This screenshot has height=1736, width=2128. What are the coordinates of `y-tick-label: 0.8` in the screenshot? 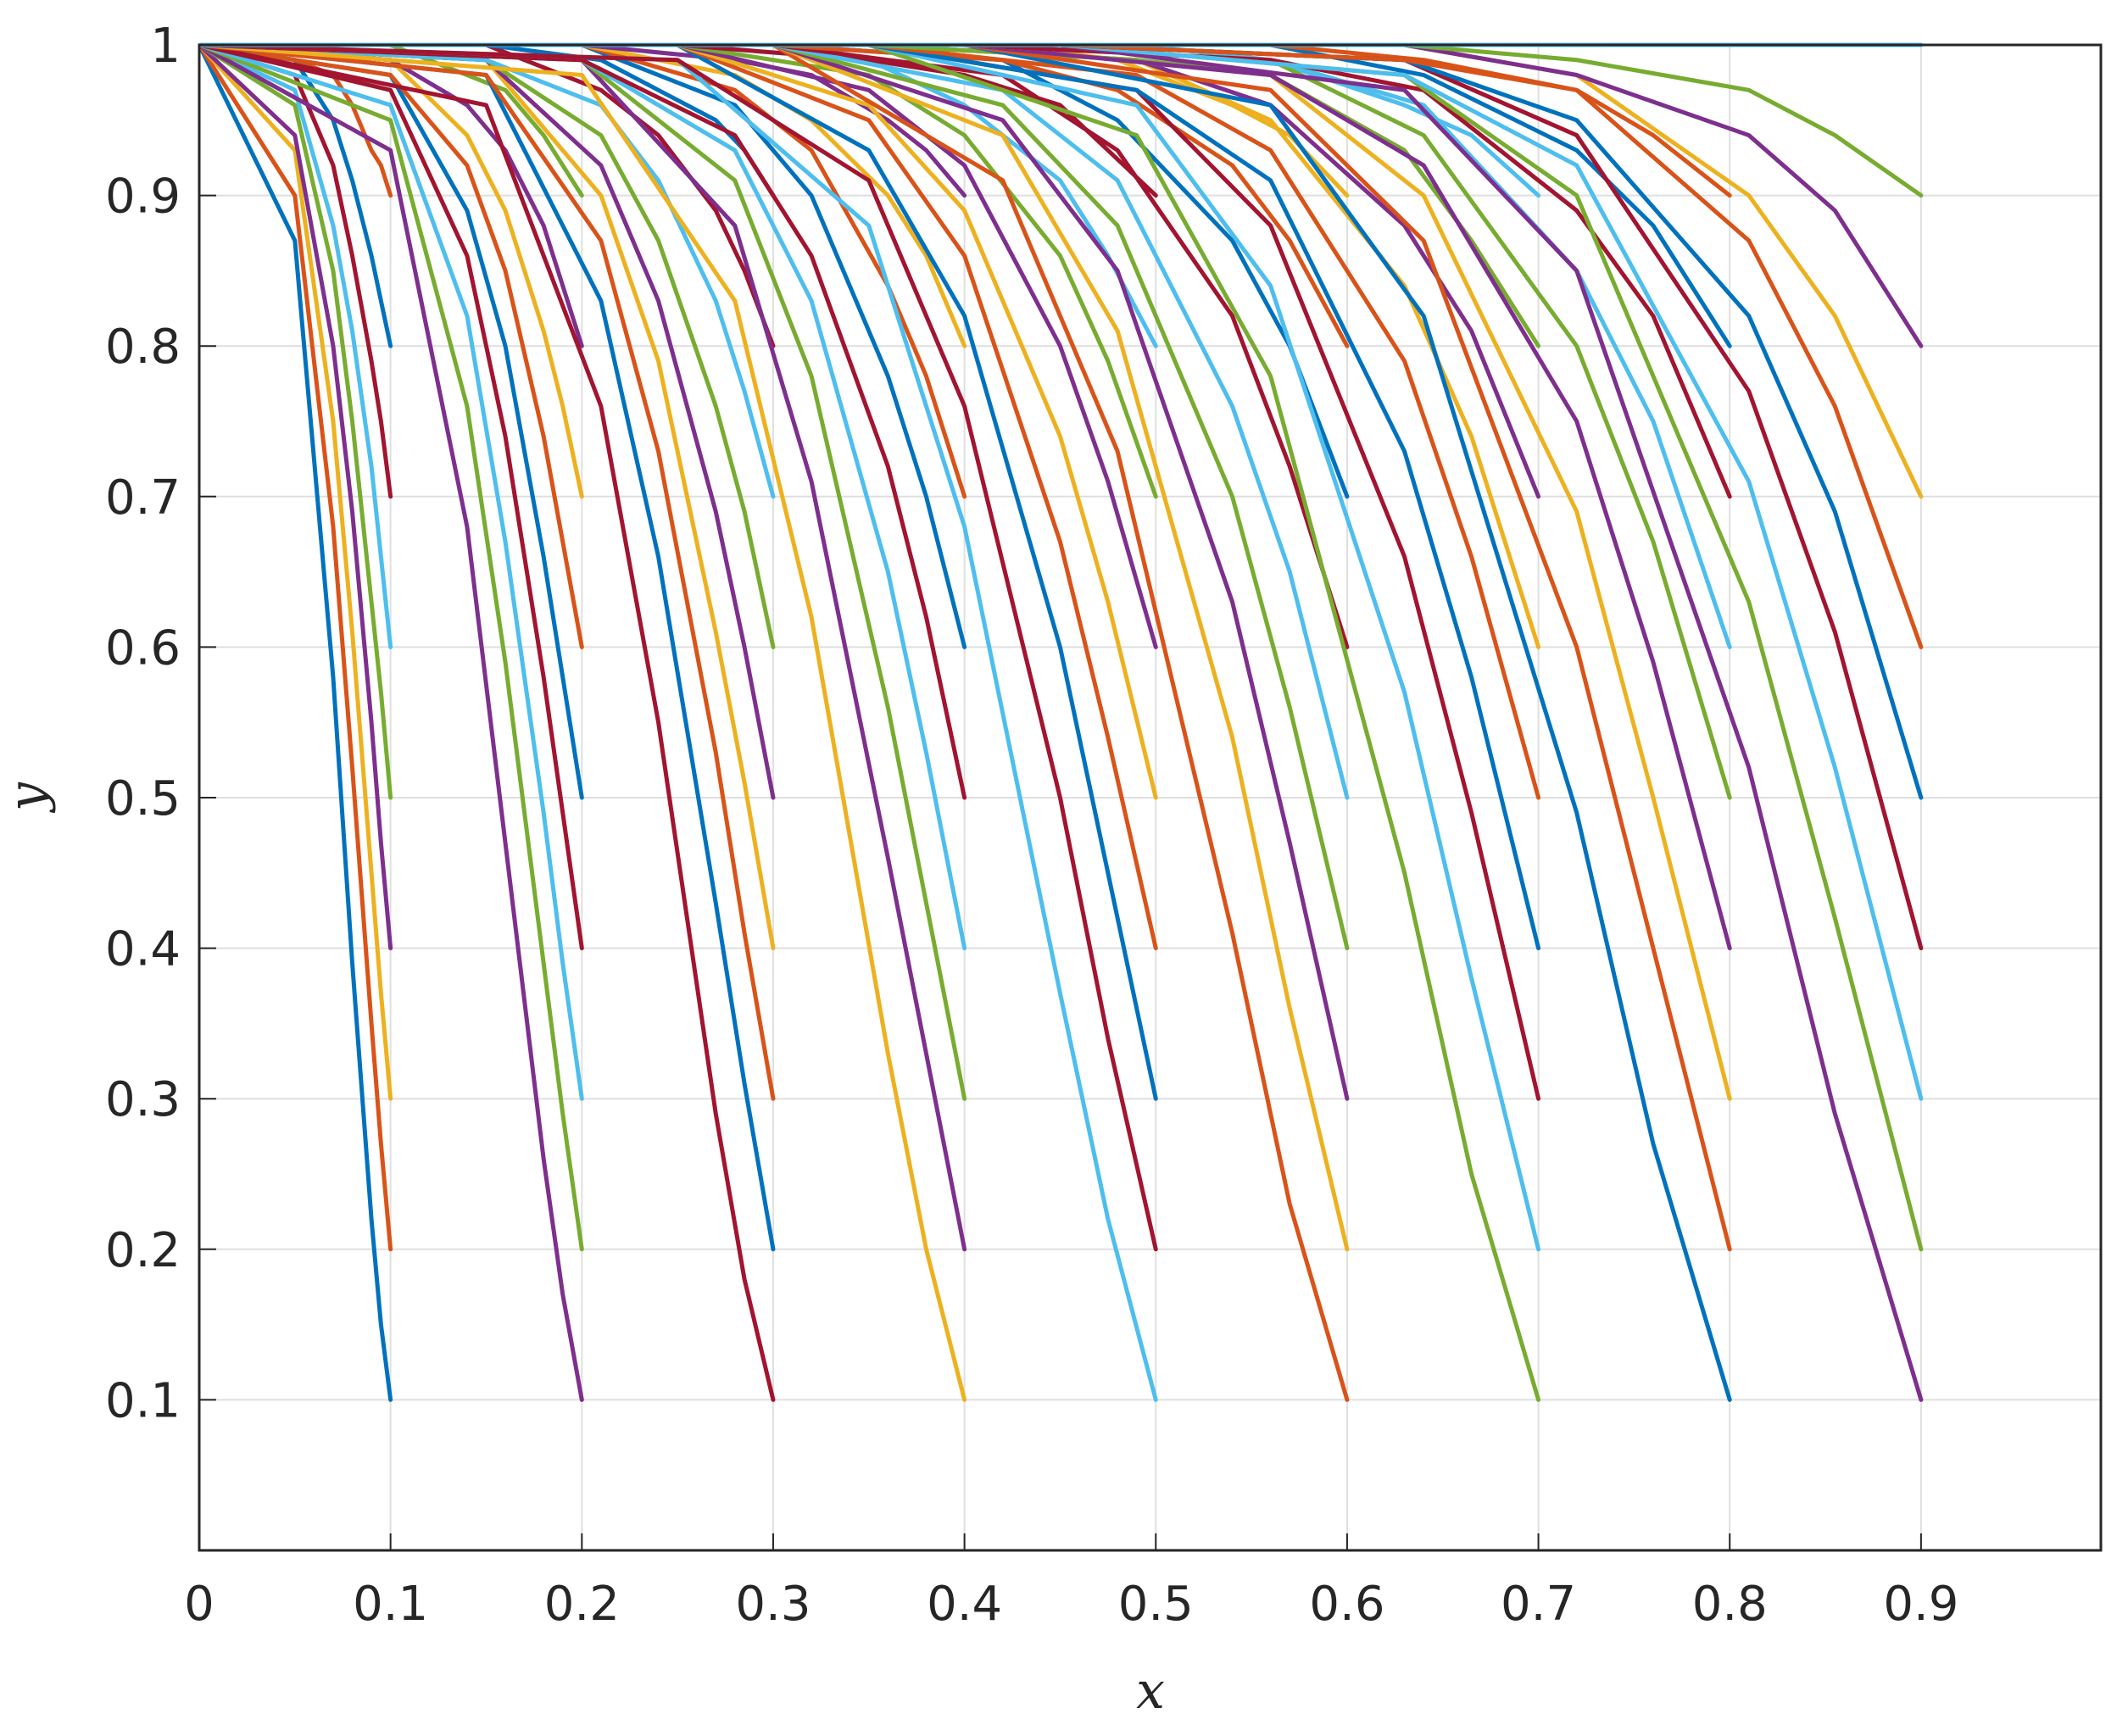 It's located at (143, 347).